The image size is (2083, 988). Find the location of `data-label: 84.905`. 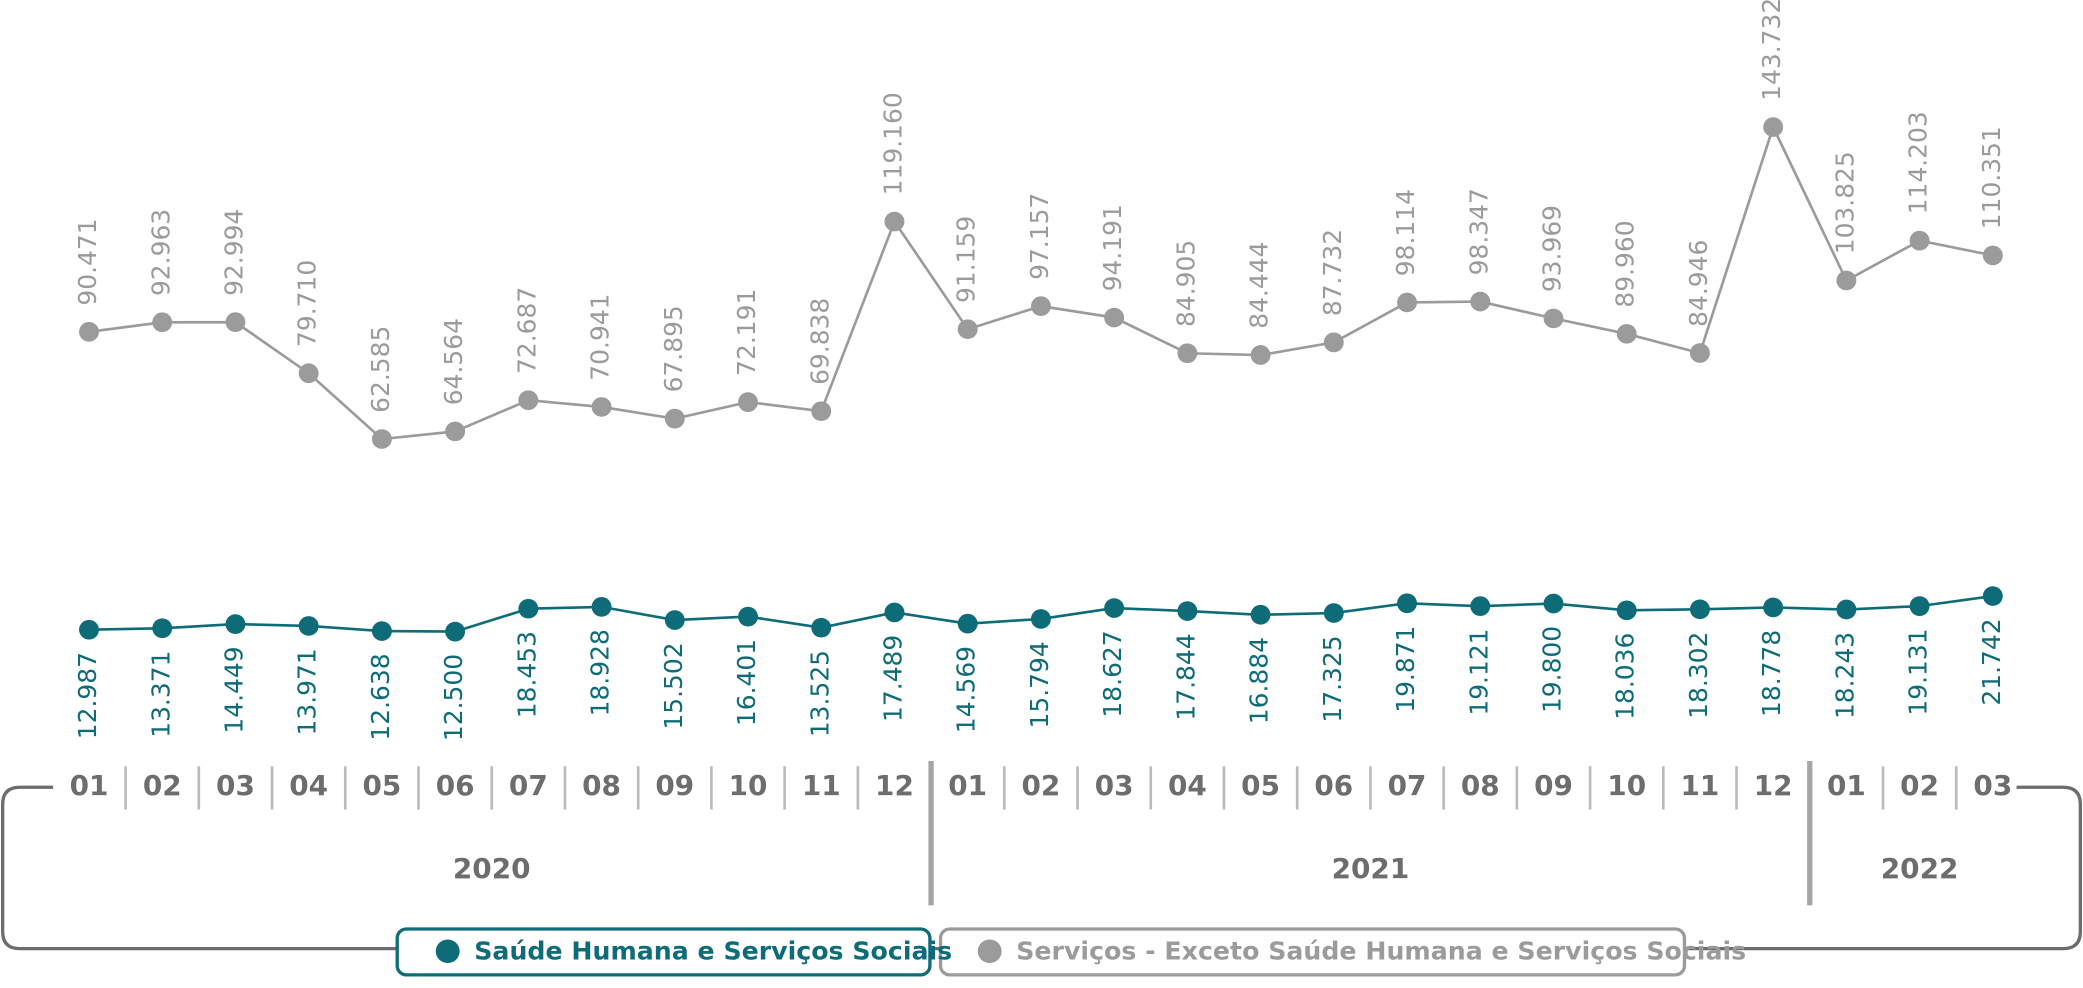

data-label: 84.905 is located at coordinates (1185, 283).